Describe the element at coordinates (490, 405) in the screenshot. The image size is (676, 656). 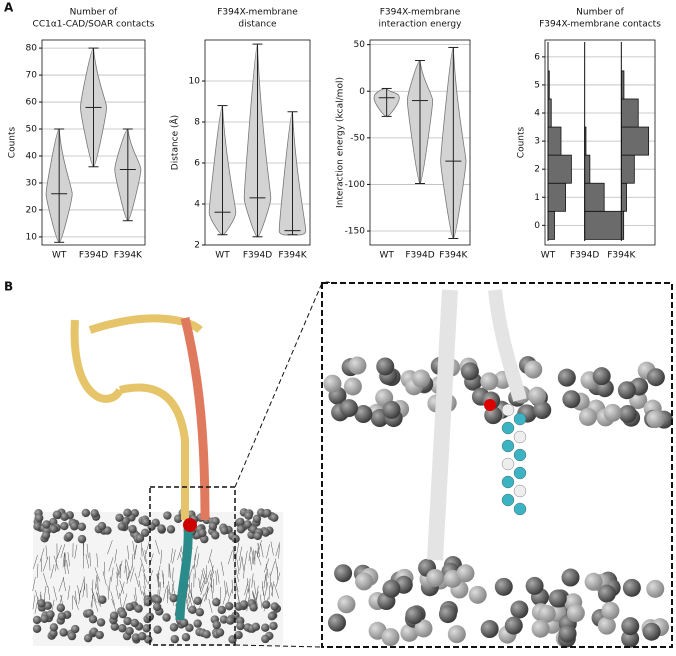
I see `residue` at that location.